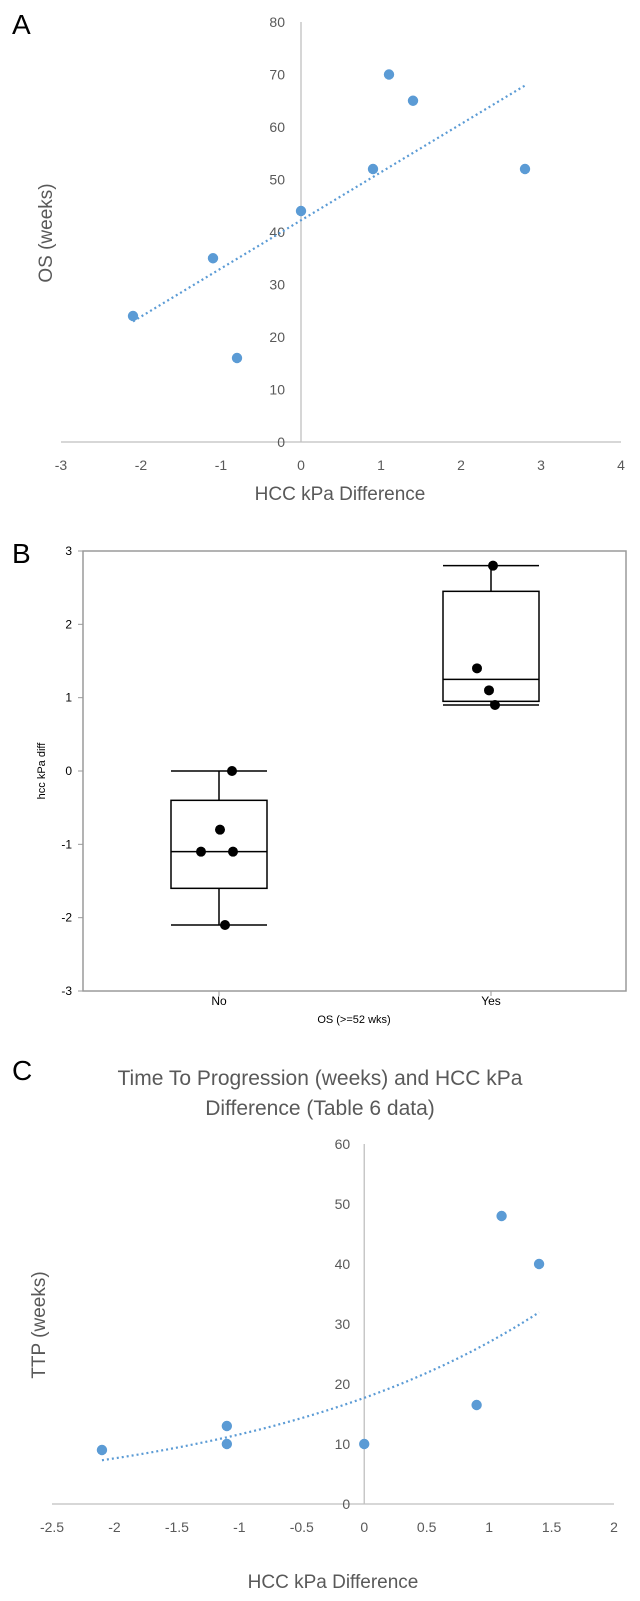 This screenshot has width=640, height=1601. I want to click on y-tick-label: 70, so click(277, 75).